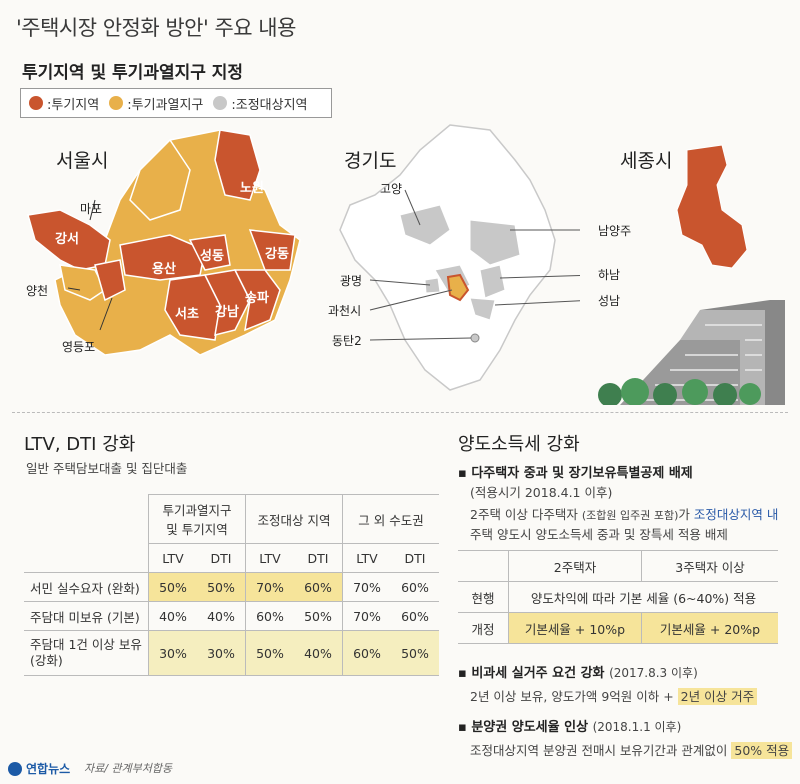  I want to click on place-label: 하남, so click(609, 275).